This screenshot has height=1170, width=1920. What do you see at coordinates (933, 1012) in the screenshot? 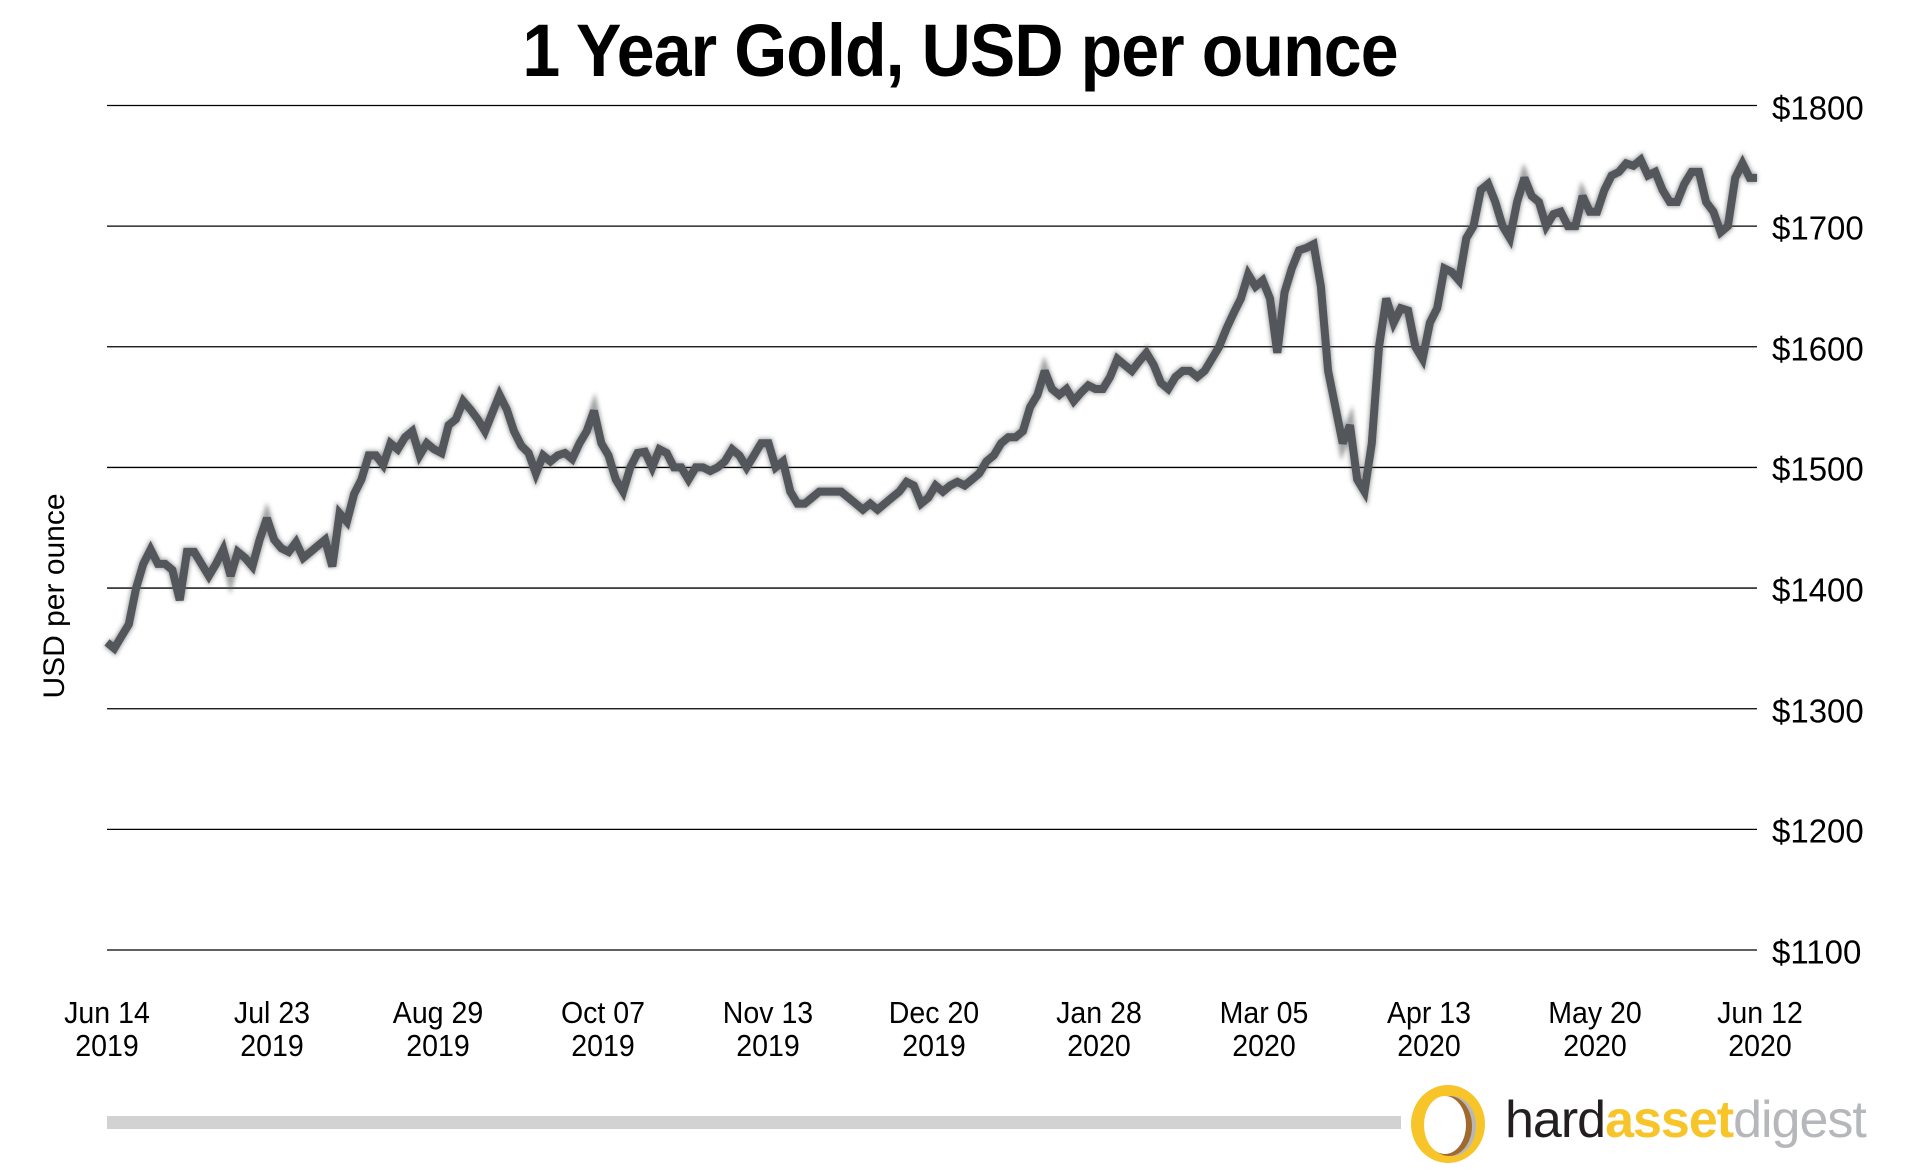
I see `x-tick-date: Dec 20` at bounding box center [933, 1012].